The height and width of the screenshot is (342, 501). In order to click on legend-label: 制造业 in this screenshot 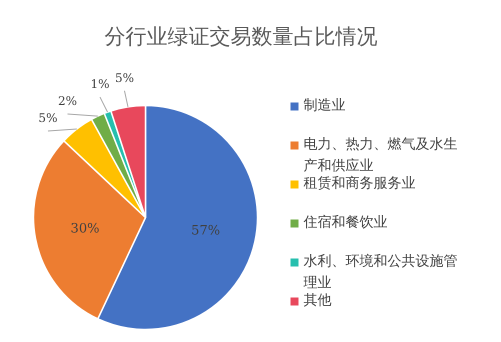, I will do `click(325, 106)`.